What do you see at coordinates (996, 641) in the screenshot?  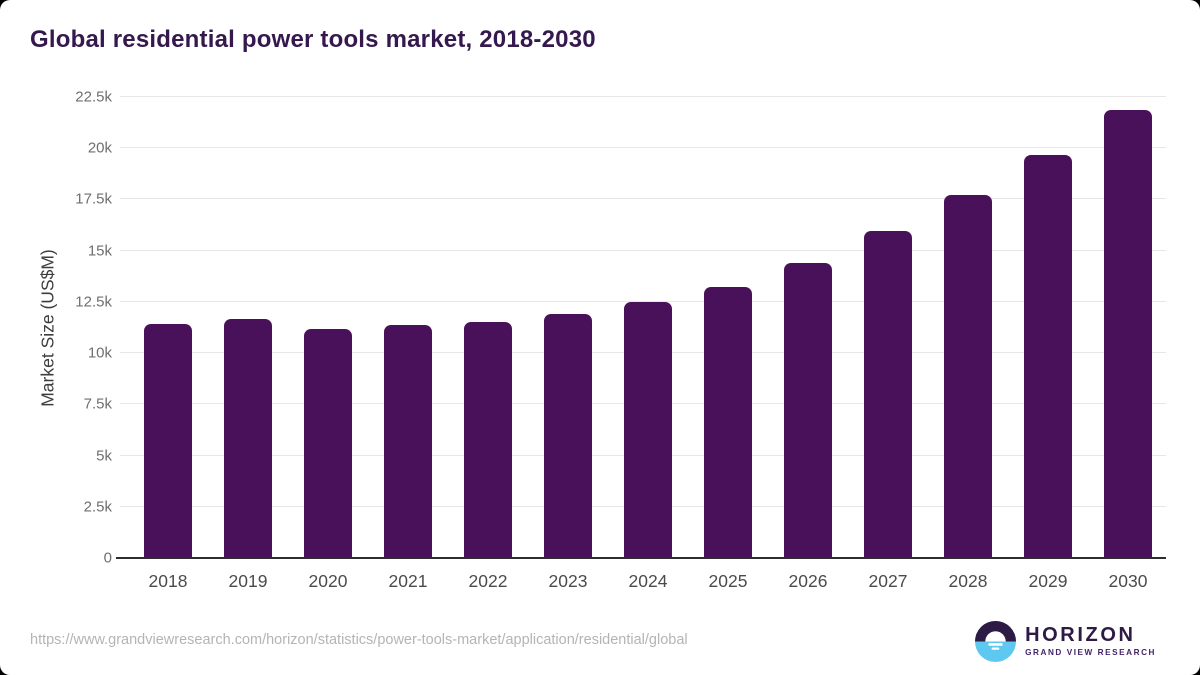 I see `horizon-logo-icon` at bounding box center [996, 641].